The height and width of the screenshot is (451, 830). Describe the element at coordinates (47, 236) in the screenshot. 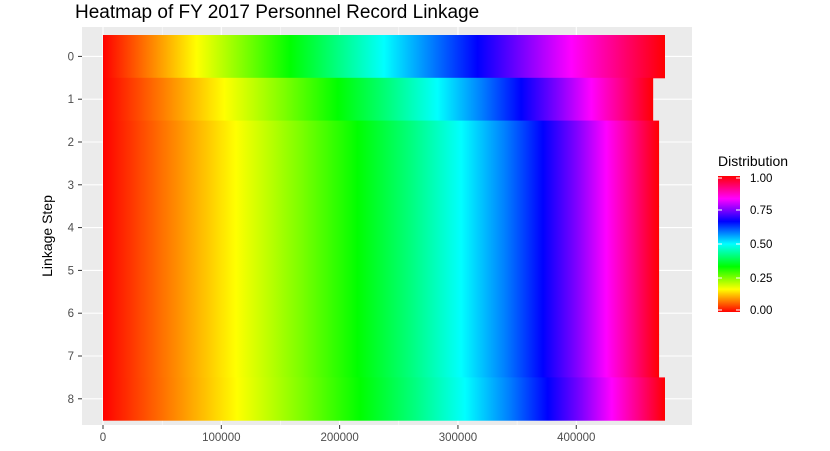

I see `y-axis-title: Linkage Step` at that location.